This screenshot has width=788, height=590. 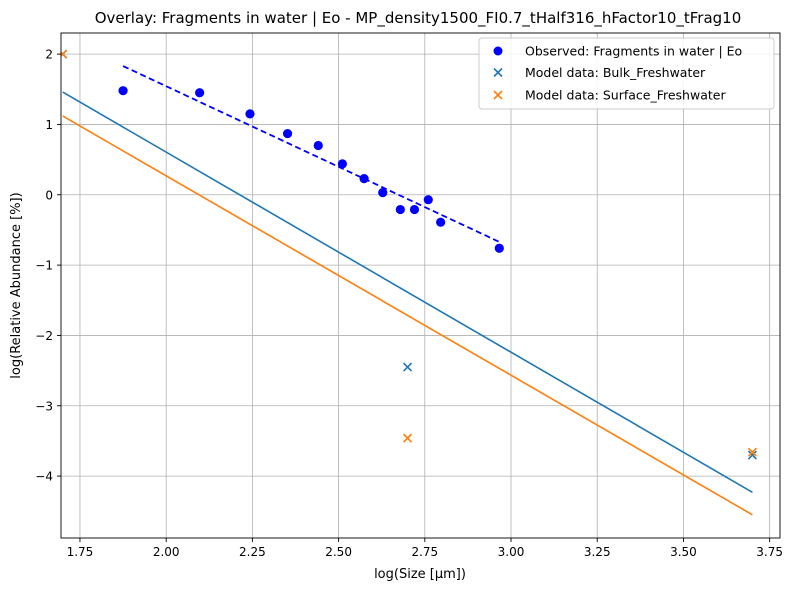 I want to click on x-tick-label: 2.25, so click(x=252, y=552).